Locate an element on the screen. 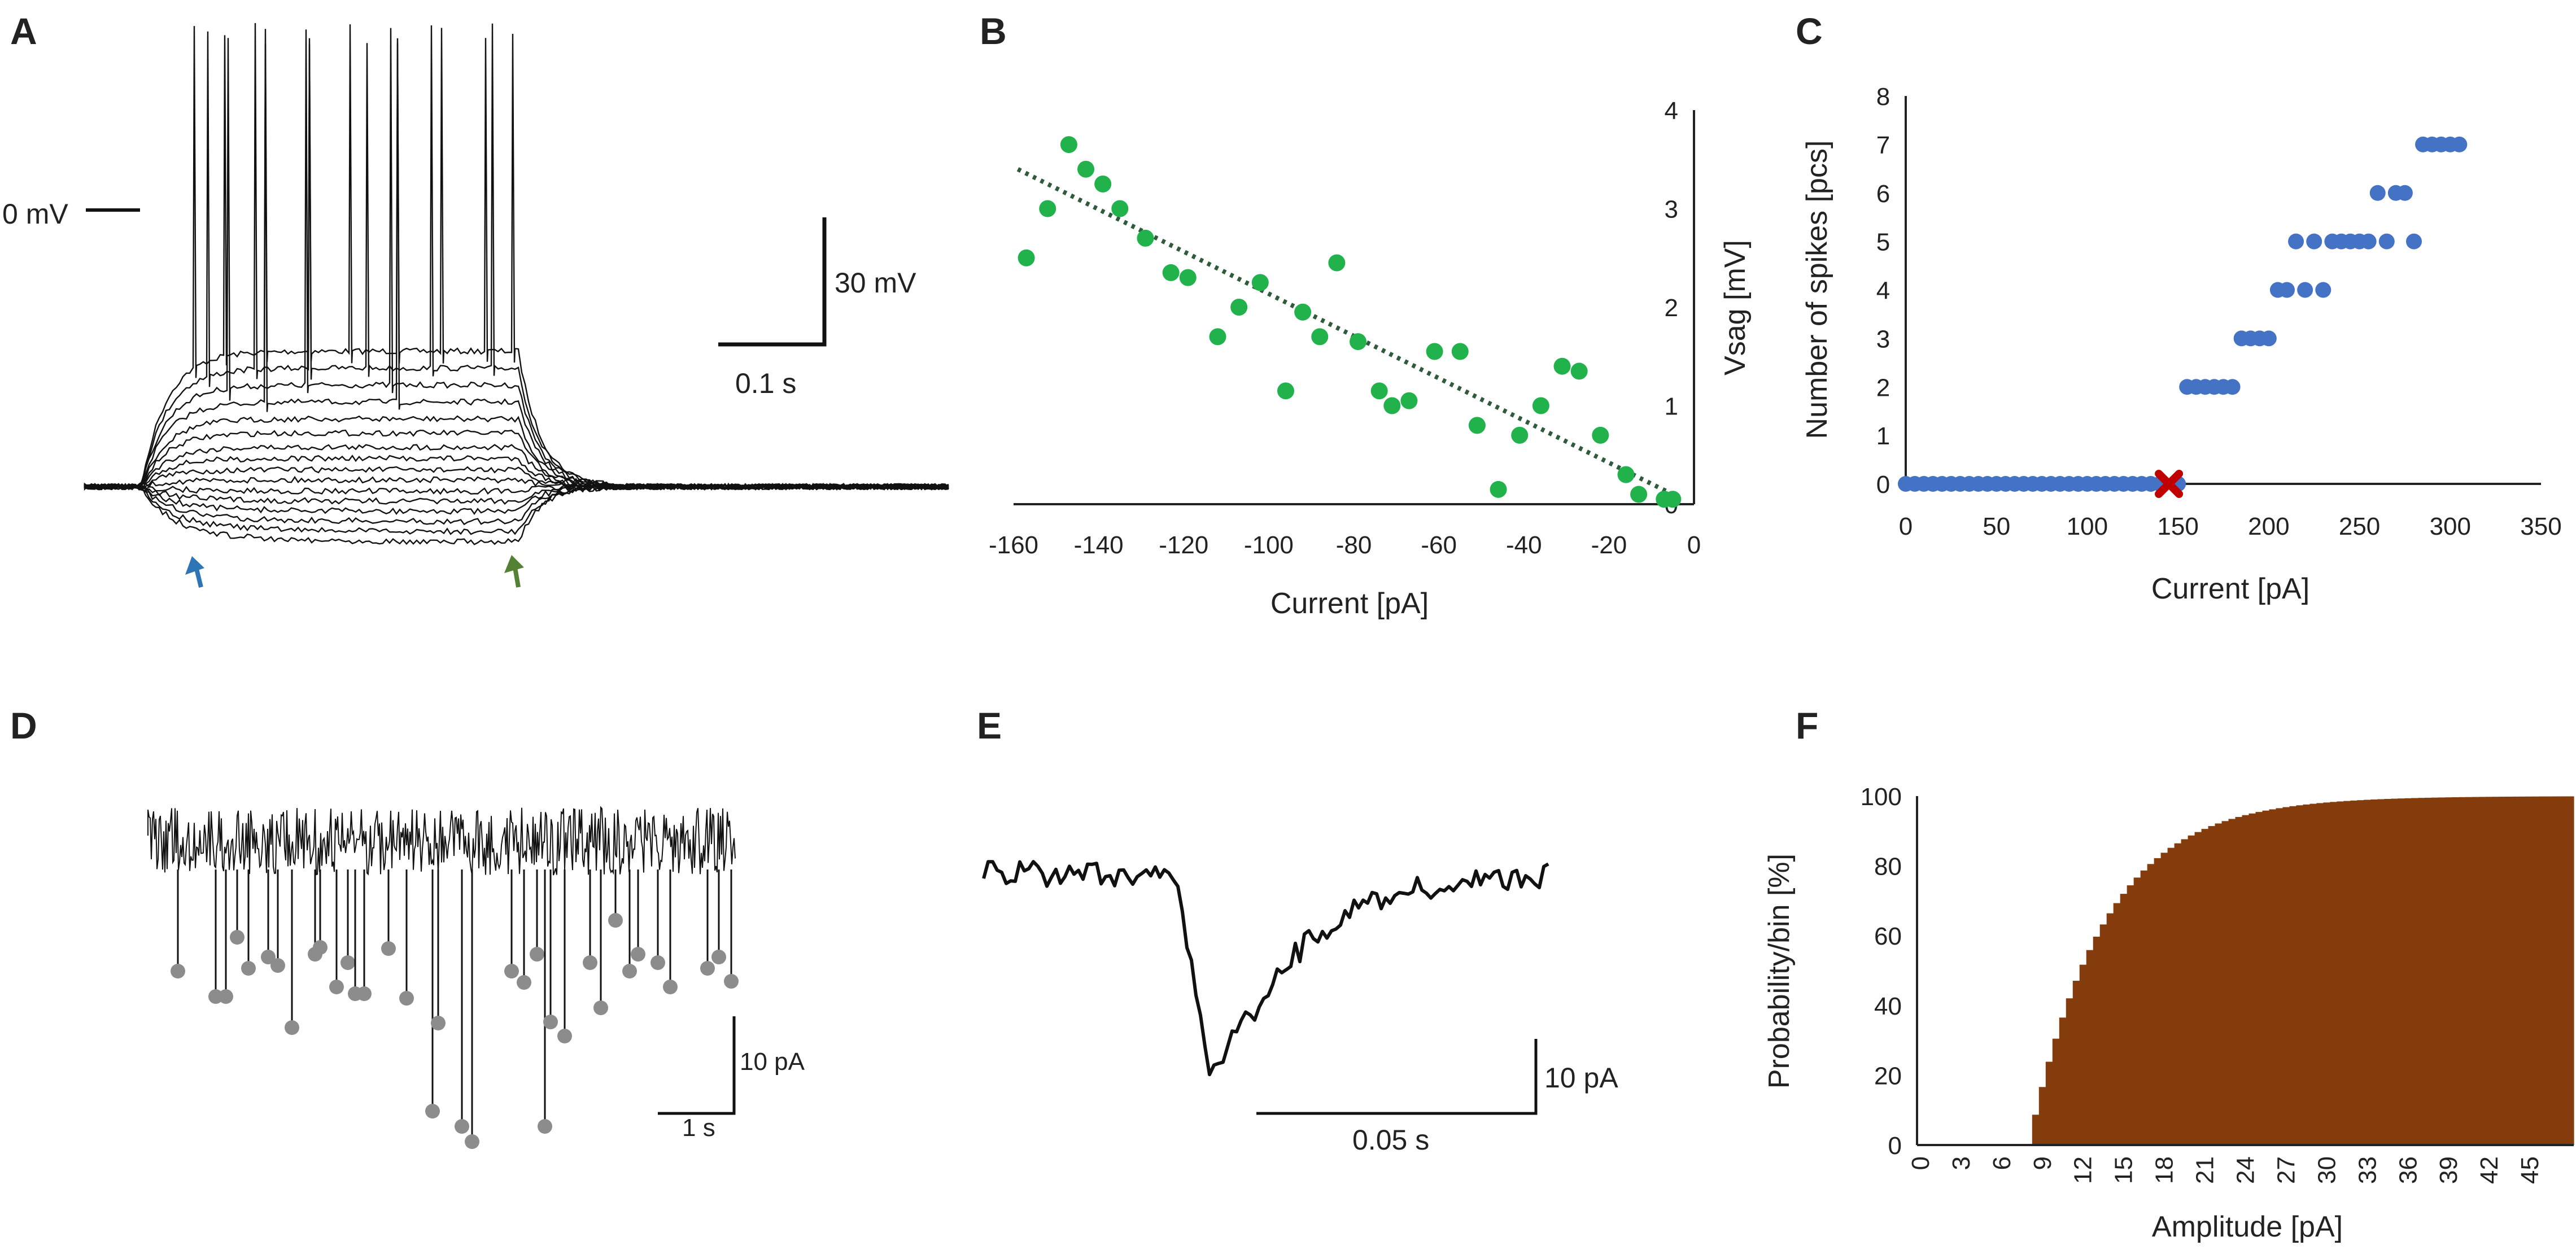 This screenshot has height=1254, width=2576. f-x-tick: 30 is located at coordinates (2327, 1170).